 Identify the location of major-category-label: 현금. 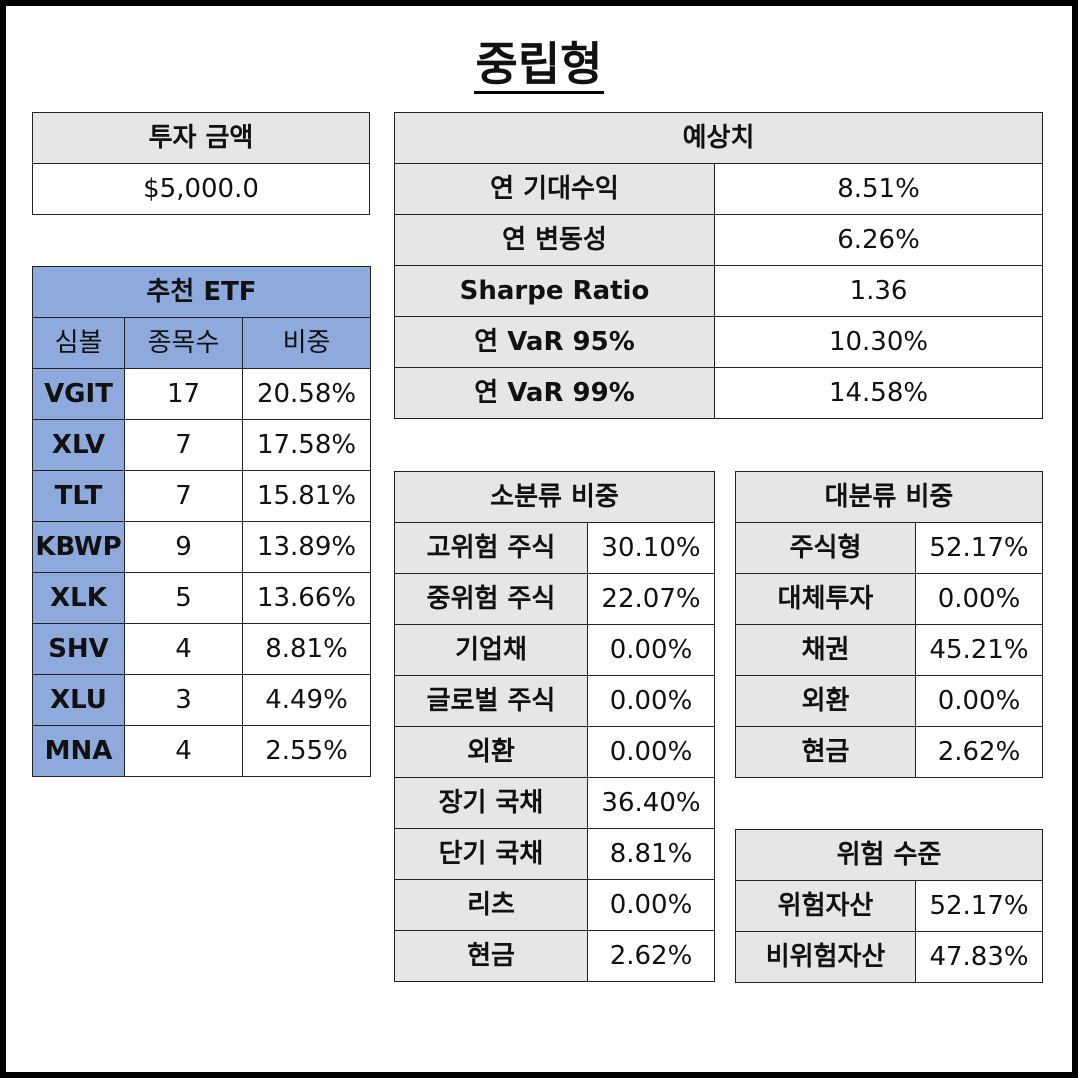
(825, 752).